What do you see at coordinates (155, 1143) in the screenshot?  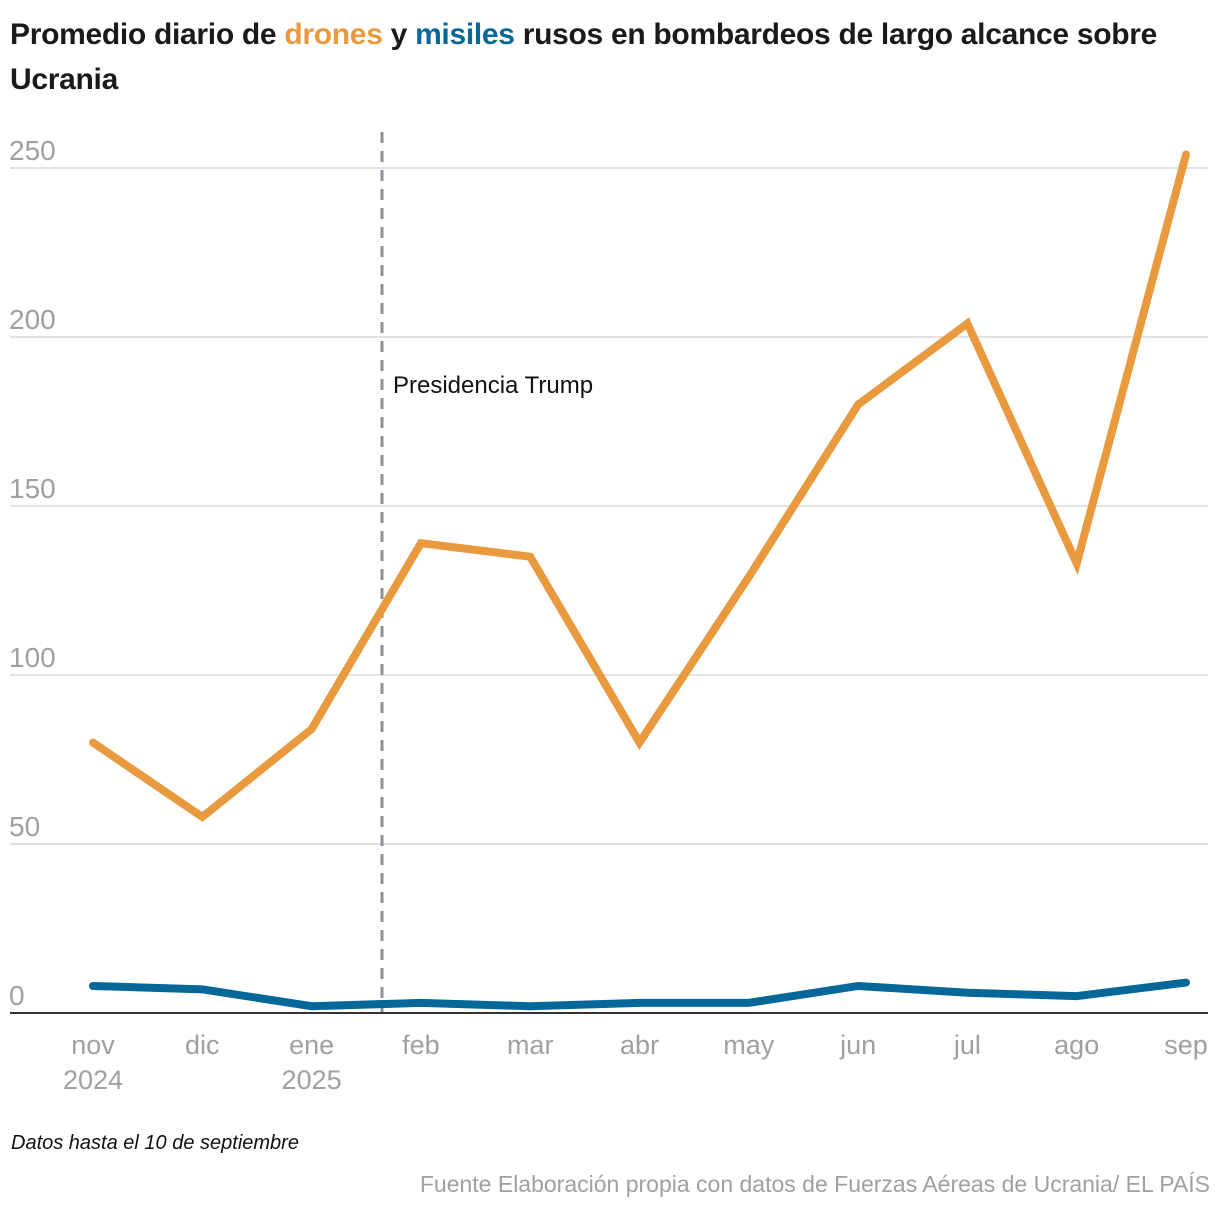 I see `data-note: Datos hasta el 10 de septiembre` at bounding box center [155, 1143].